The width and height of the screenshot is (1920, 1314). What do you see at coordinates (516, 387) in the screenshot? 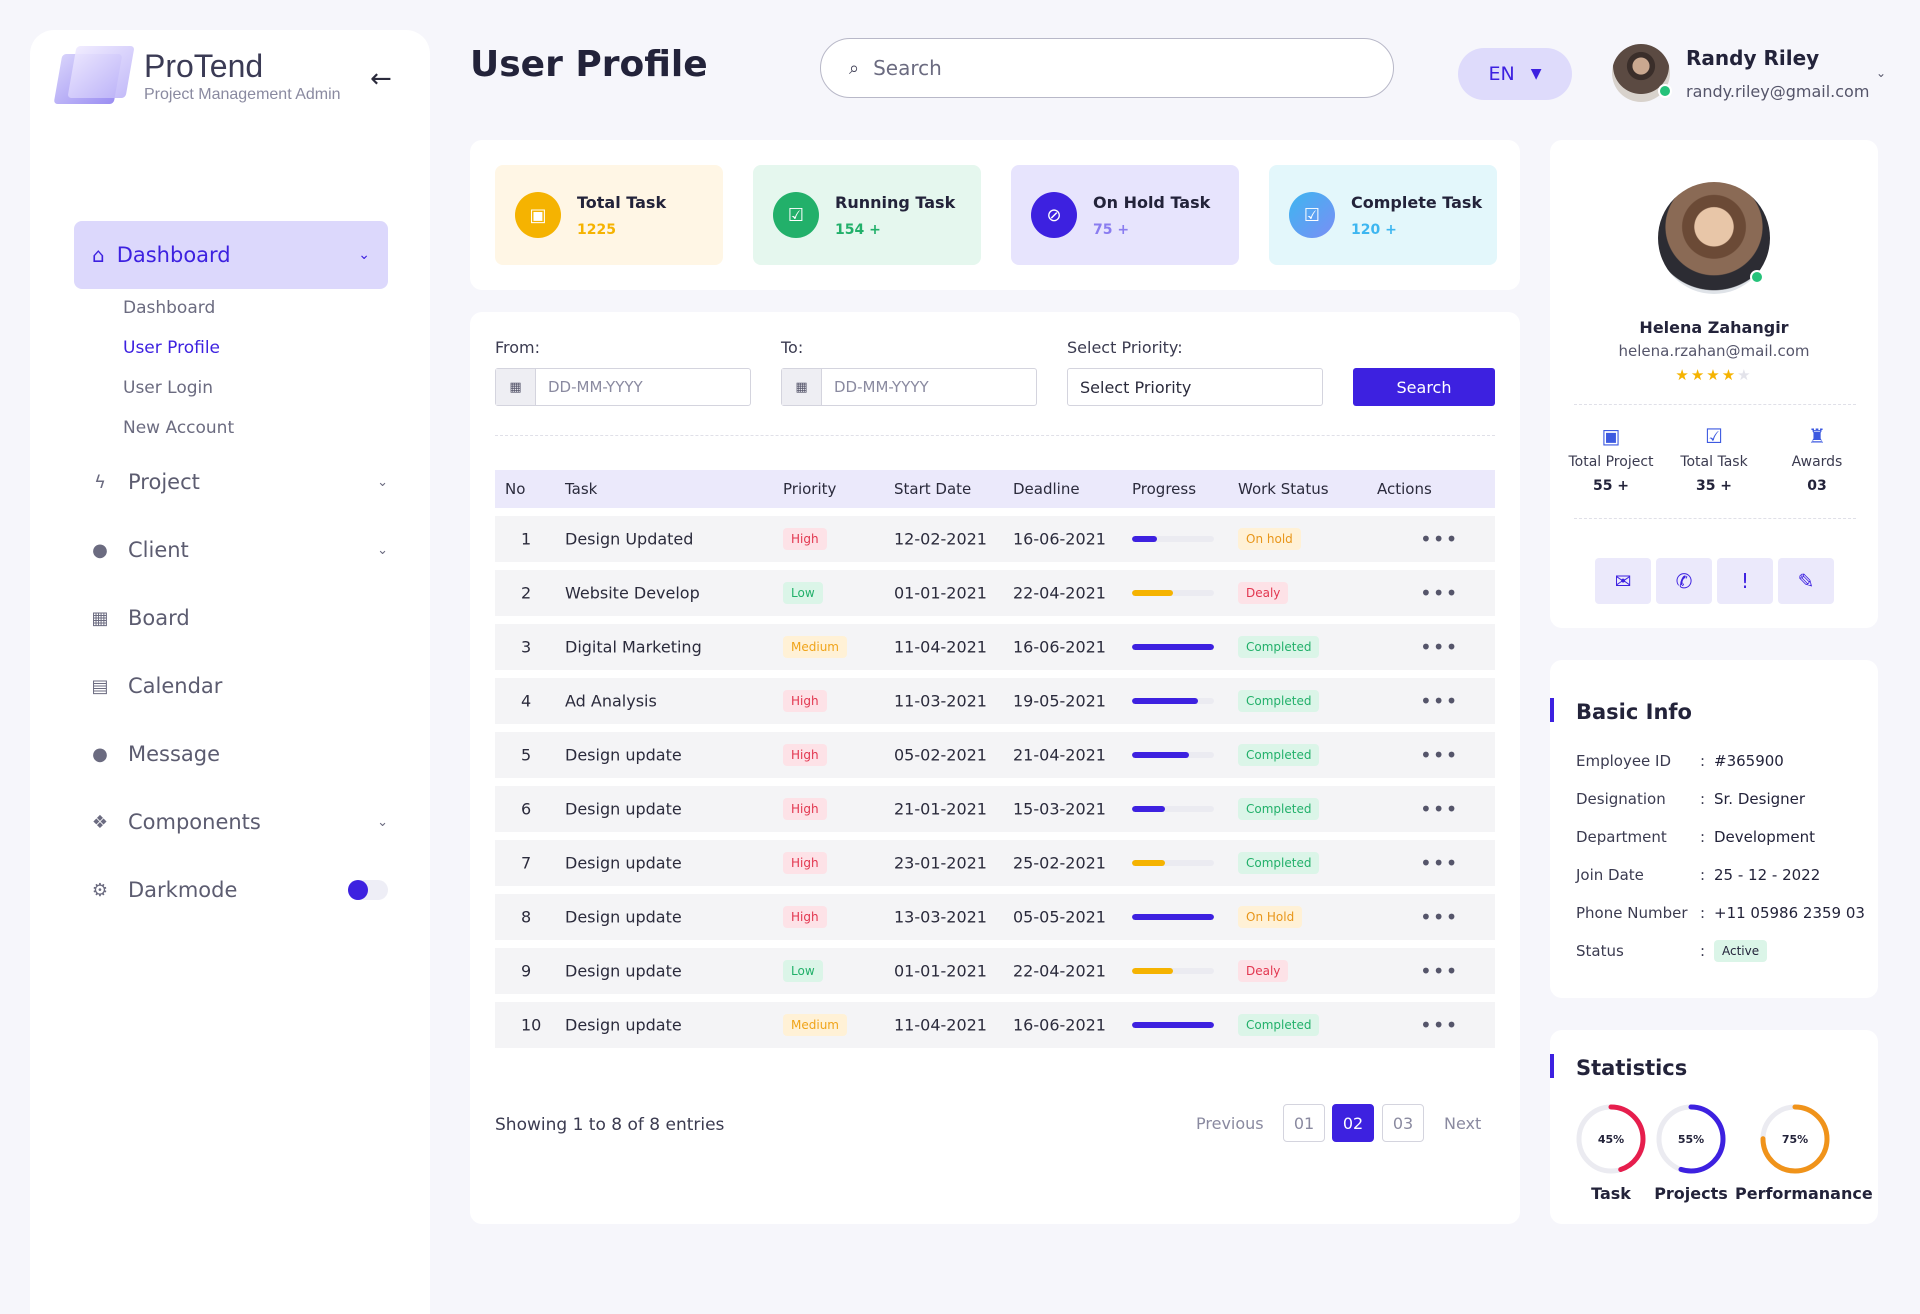
I see `calendar-icon: ▦` at bounding box center [516, 387].